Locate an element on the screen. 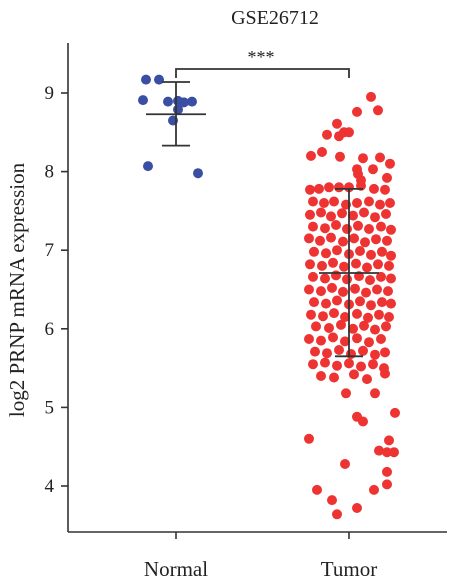 Image resolution: width=453 pixels, height=586 pixels. y-tick-label: 8 is located at coordinates (50, 172).